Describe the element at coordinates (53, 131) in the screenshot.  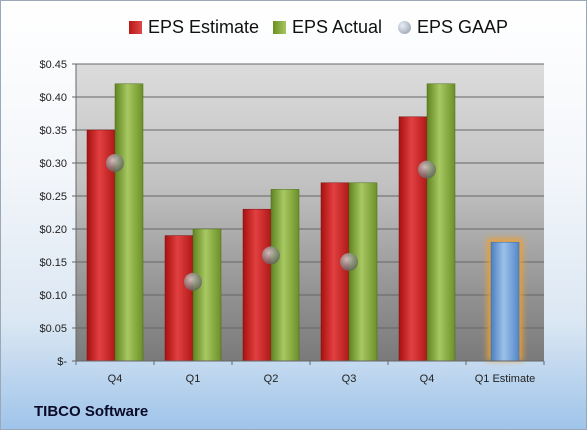
I see `y-tick-label: $0.35` at that location.